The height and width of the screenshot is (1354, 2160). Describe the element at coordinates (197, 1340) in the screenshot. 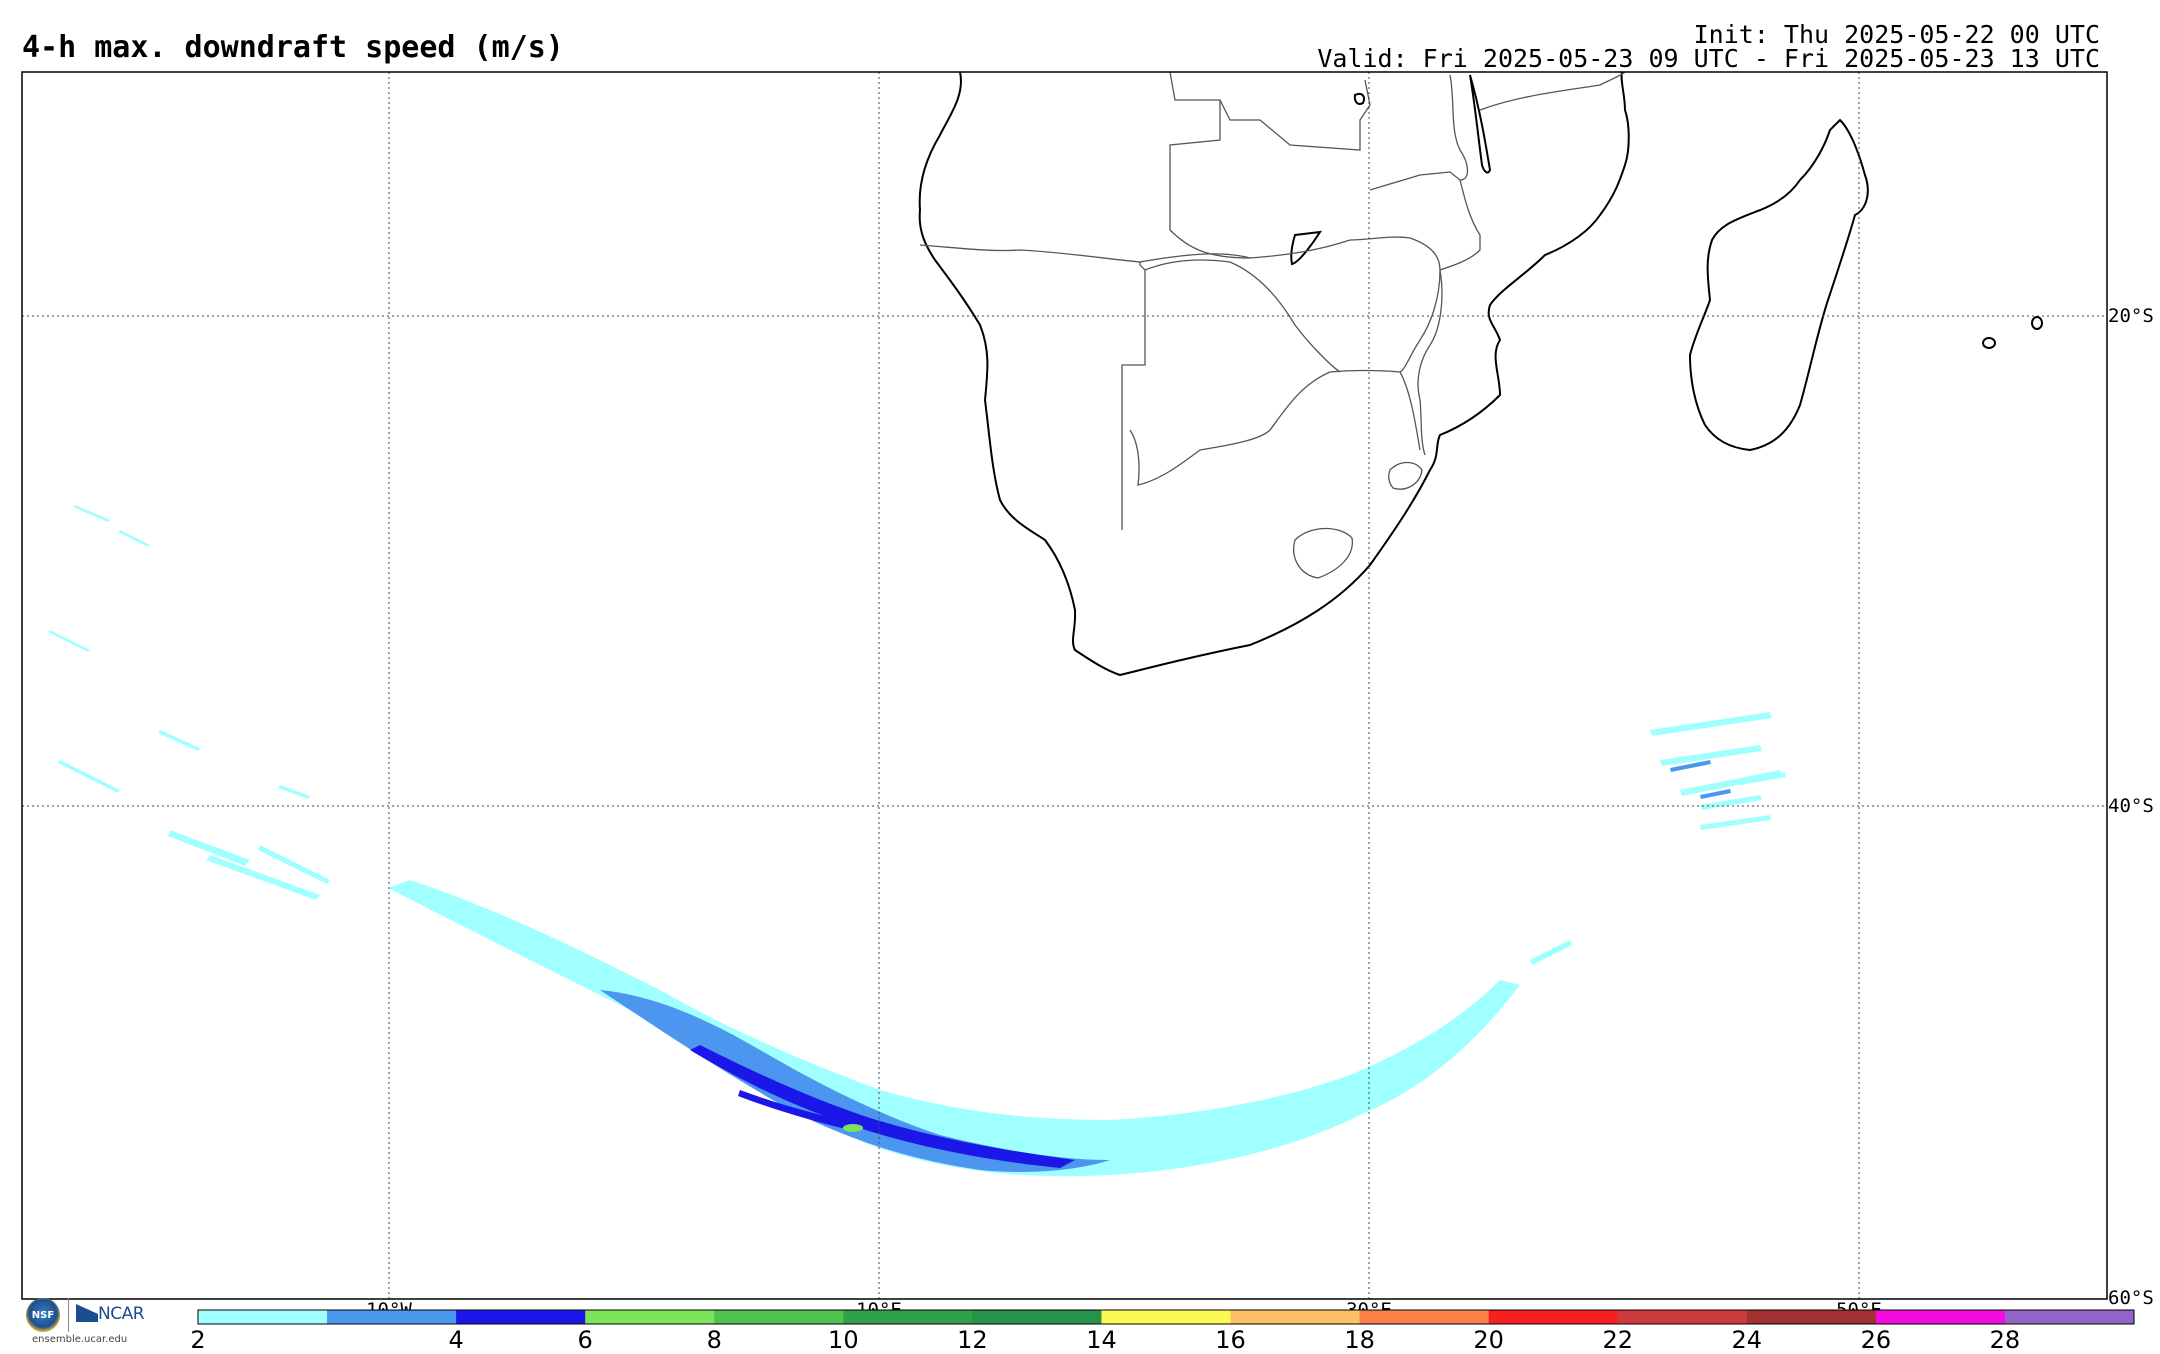

I see `colorbar-tick-label: 2` at that location.